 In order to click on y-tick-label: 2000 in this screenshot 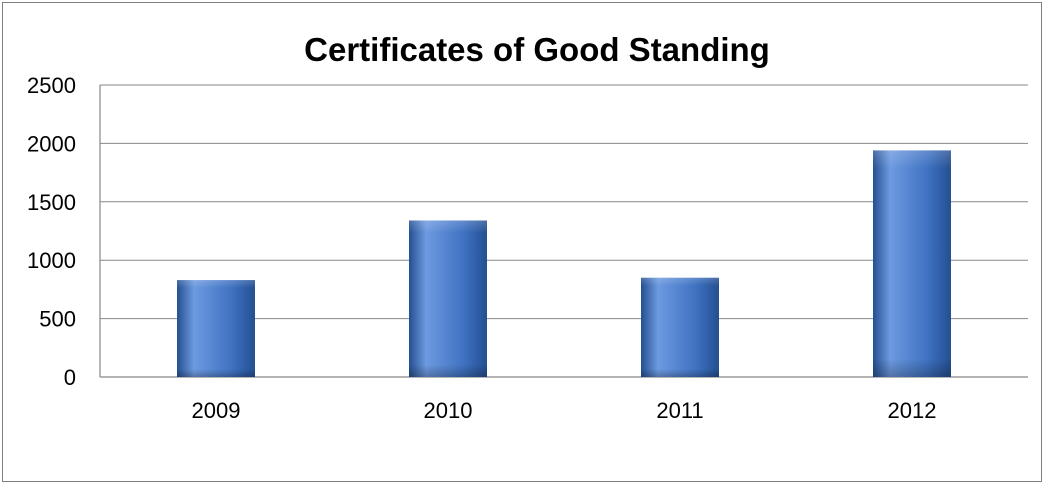, I will do `click(51, 143)`.